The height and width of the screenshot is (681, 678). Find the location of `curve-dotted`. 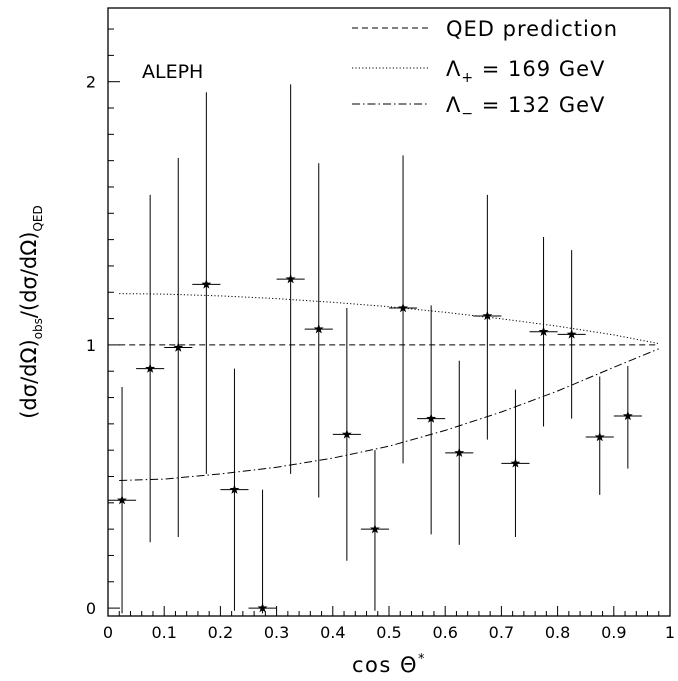

curve-dotted is located at coordinates (389, 319).